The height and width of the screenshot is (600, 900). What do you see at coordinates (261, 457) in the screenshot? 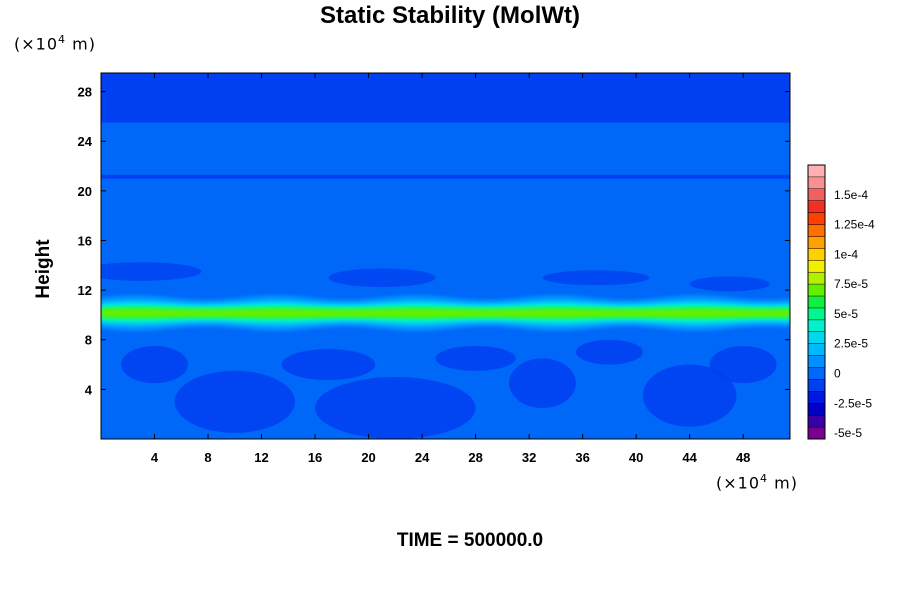
I see `x-tick-label: 12` at bounding box center [261, 457].